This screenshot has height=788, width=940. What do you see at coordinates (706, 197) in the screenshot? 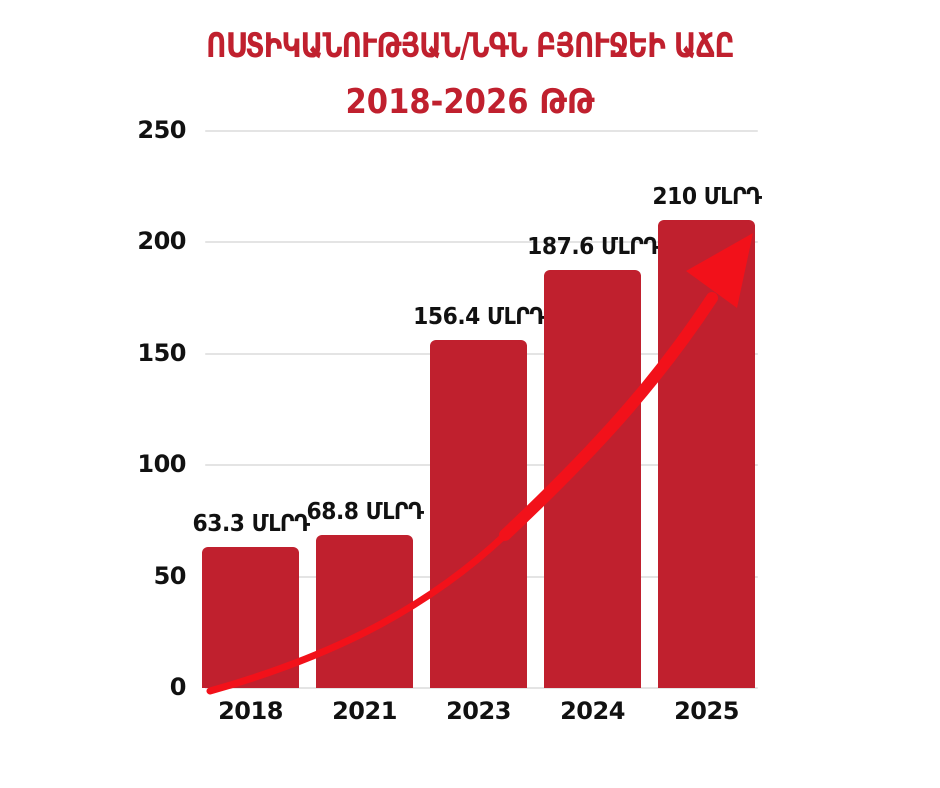
I see `bar-value-label-2025: 210 ՄԼՐԴ` at bounding box center [706, 197].